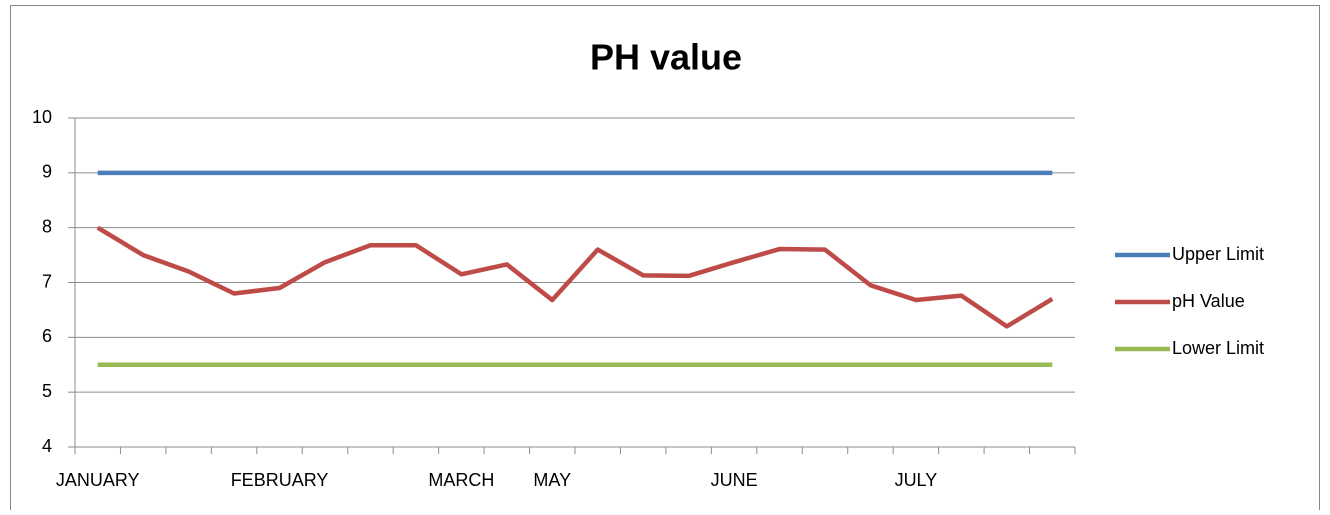 The height and width of the screenshot is (515, 1330). What do you see at coordinates (461, 480) in the screenshot?
I see `x-tick-label: MARCH` at bounding box center [461, 480].